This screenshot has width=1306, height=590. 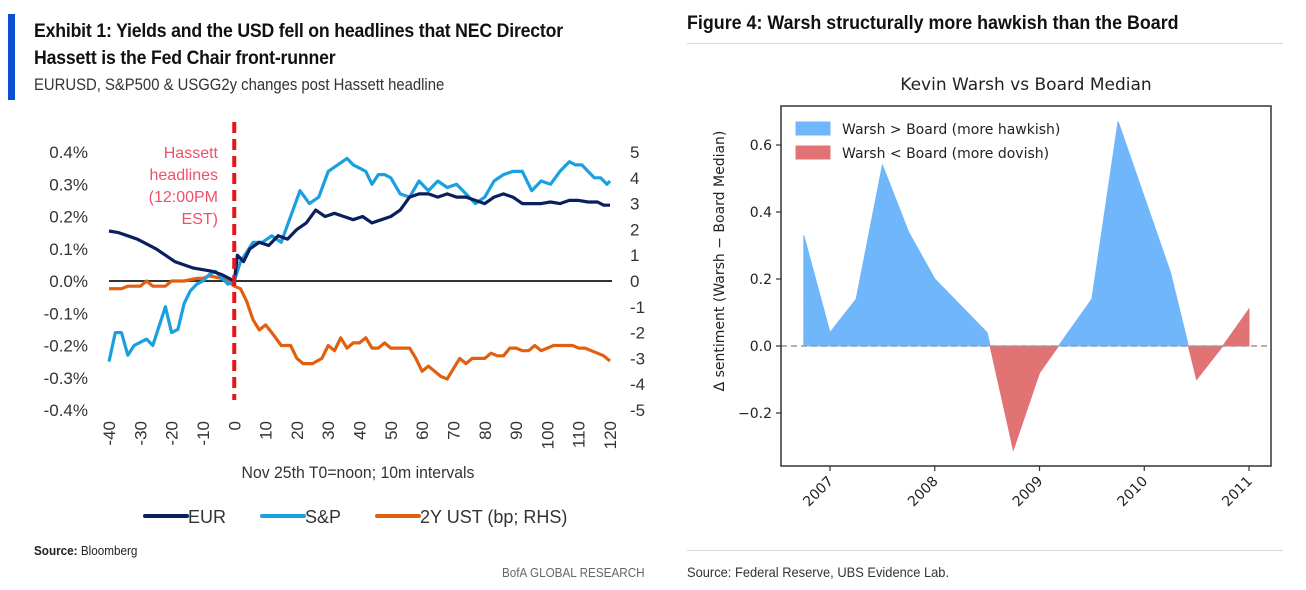 What do you see at coordinates (66, 378) in the screenshot?
I see `y-tick-label-left: -0.3%` at bounding box center [66, 378].